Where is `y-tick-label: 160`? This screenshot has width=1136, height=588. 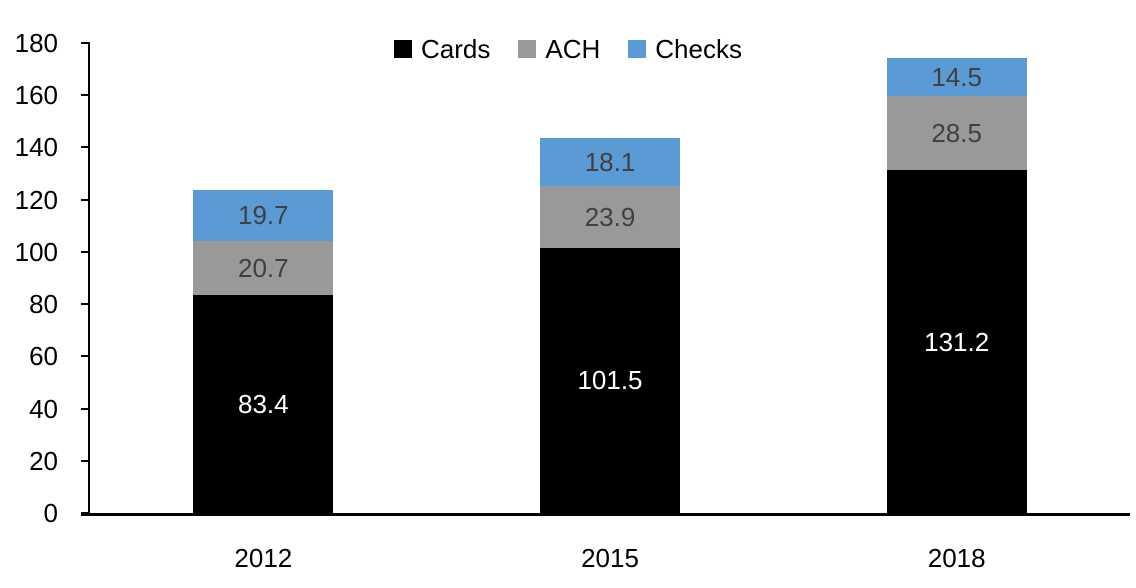 y-tick-label: 160 is located at coordinates (36, 95).